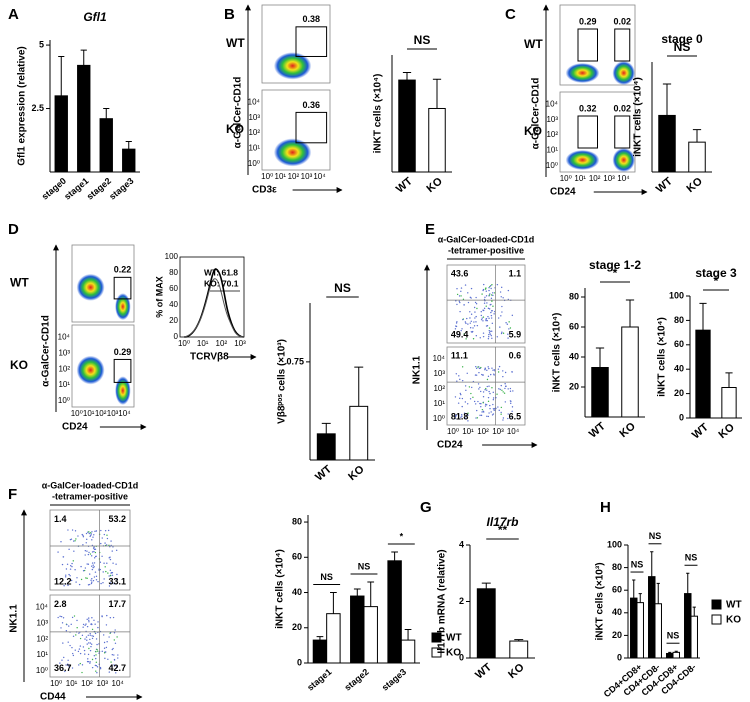  I want to click on flow-x-tick: 10⁴, so click(118, 683).